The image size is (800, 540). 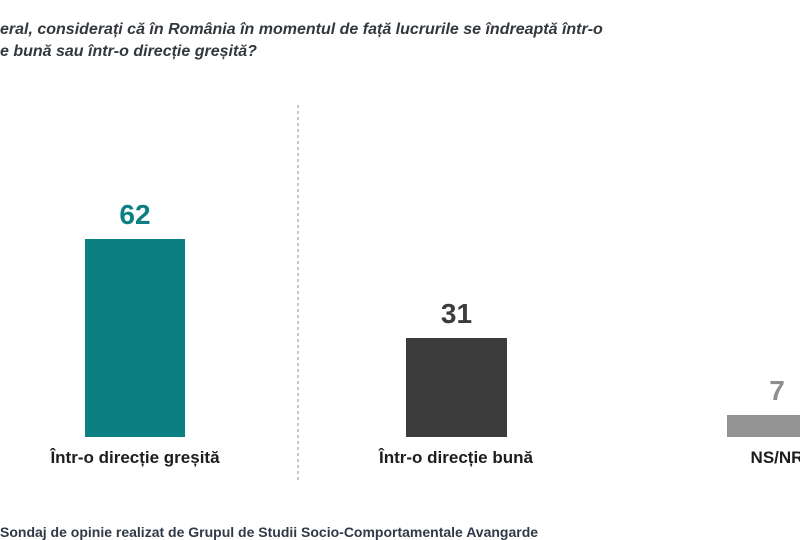 I want to click on dashed-divider, so click(x=298, y=294).